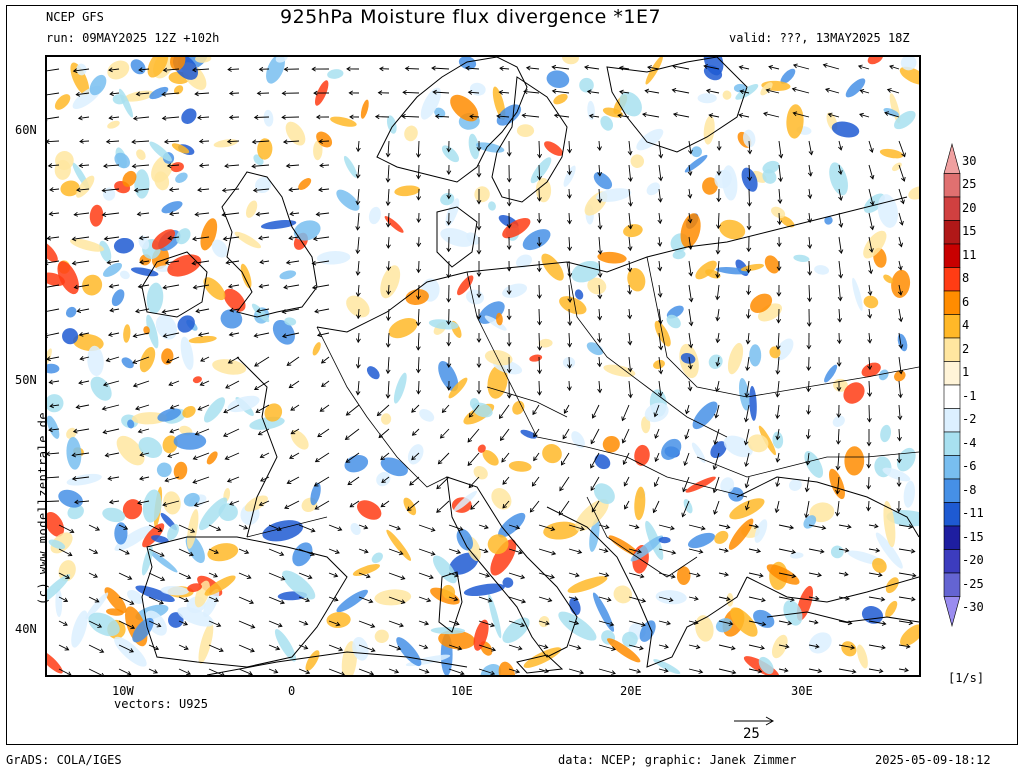  Describe the element at coordinates (969, 207) in the screenshot. I see `legend-level-label: 20` at that location.